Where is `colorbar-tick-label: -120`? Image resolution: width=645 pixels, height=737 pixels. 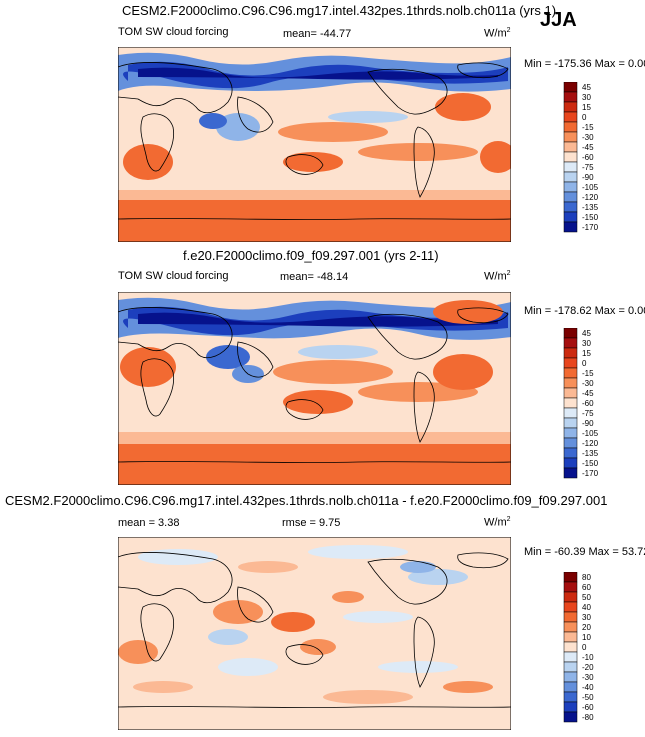
colorbar-tick-label: -120 is located at coordinates (590, 197).